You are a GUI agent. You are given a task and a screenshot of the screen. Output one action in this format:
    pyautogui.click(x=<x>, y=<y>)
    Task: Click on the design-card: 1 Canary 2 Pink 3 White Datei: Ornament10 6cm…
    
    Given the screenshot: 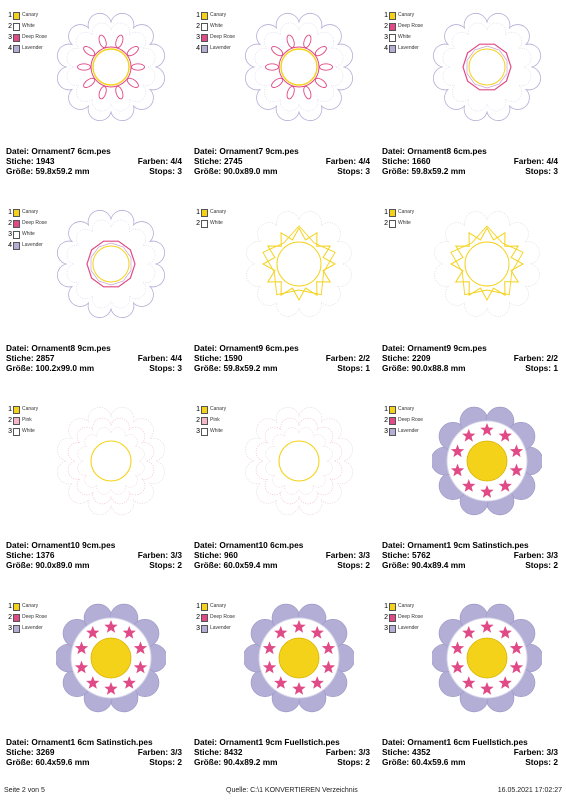 What is the action you would take?
    pyautogui.click(x=284, y=499)
    